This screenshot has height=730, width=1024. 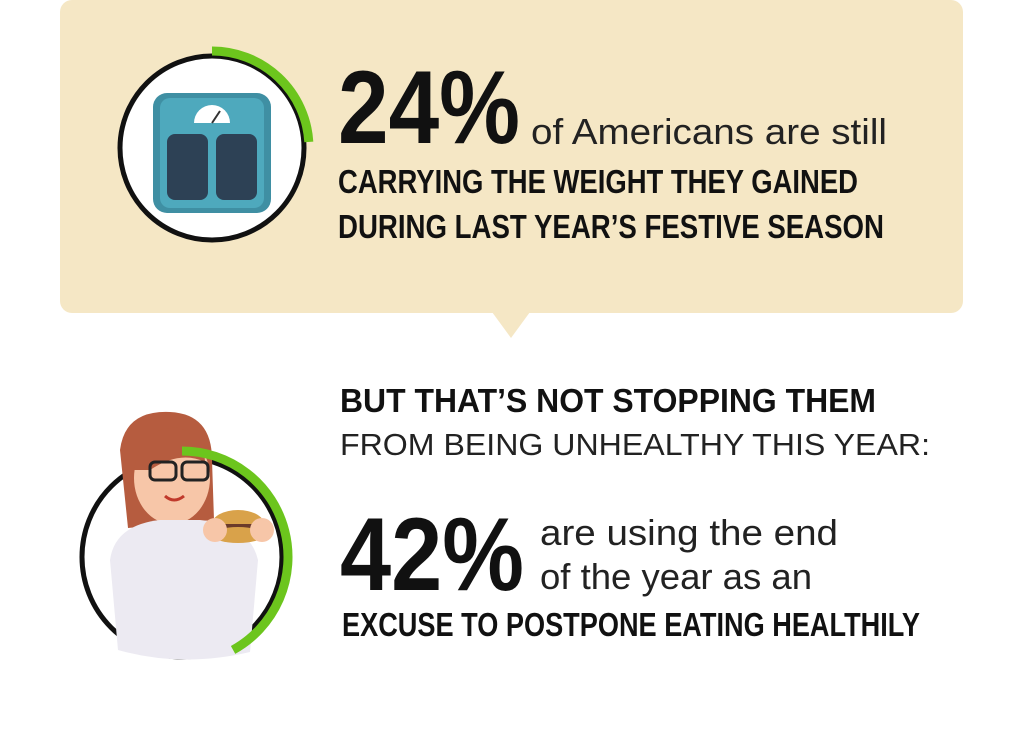 I want to click on stat-text: EXCUSE TO POSTPONE EATING HEALTHILY, so click(x=631, y=624).